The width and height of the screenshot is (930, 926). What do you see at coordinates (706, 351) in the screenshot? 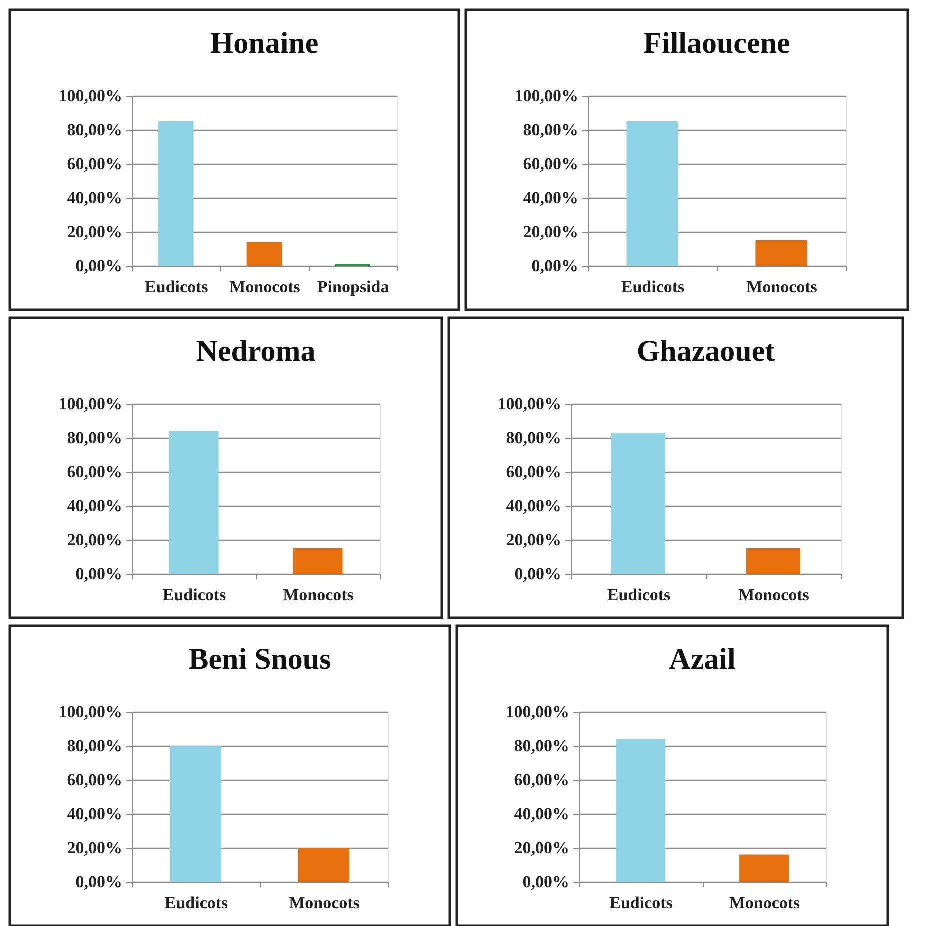
I see `chart-title: Ghazaouet` at bounding box center [706, 351].